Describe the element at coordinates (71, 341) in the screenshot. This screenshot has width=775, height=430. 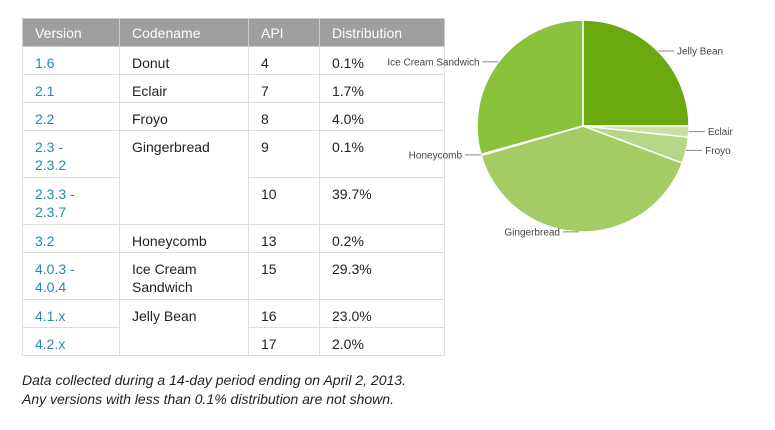
I see `version-cell: 4.2.x` at that location.